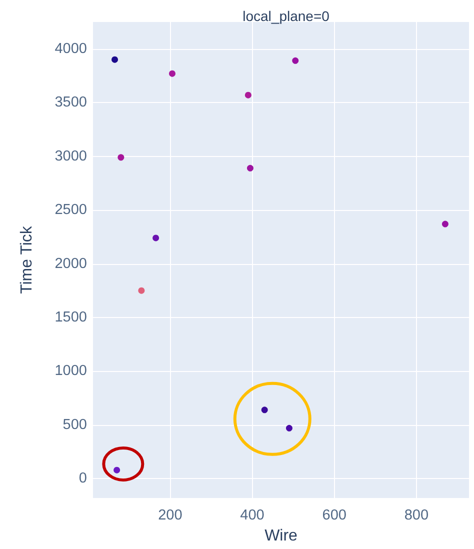 The image size is (474, 549). What do you see at coordinates (334, 516) in the screenshot?
I see `x-tick-label: 600` at bounding box center [334, 516].